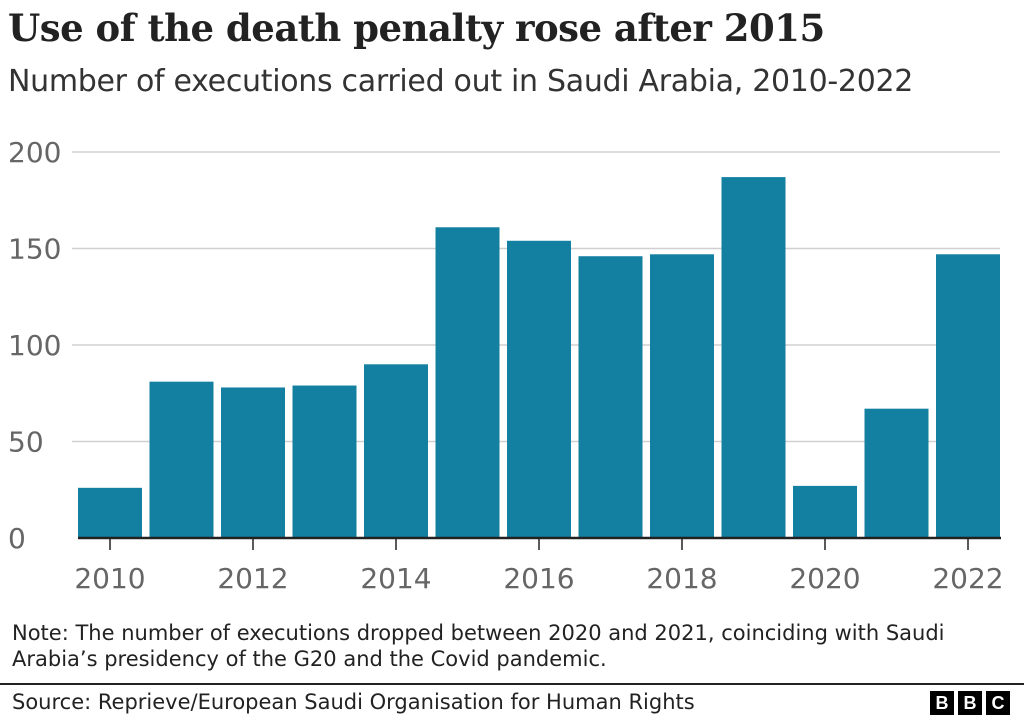 Image resolution: width=1024 pixels, height=720 pixels. Describe the element at coordinates (26, 442) in the screenshot. I see `y-tick-label: 50` at that location.